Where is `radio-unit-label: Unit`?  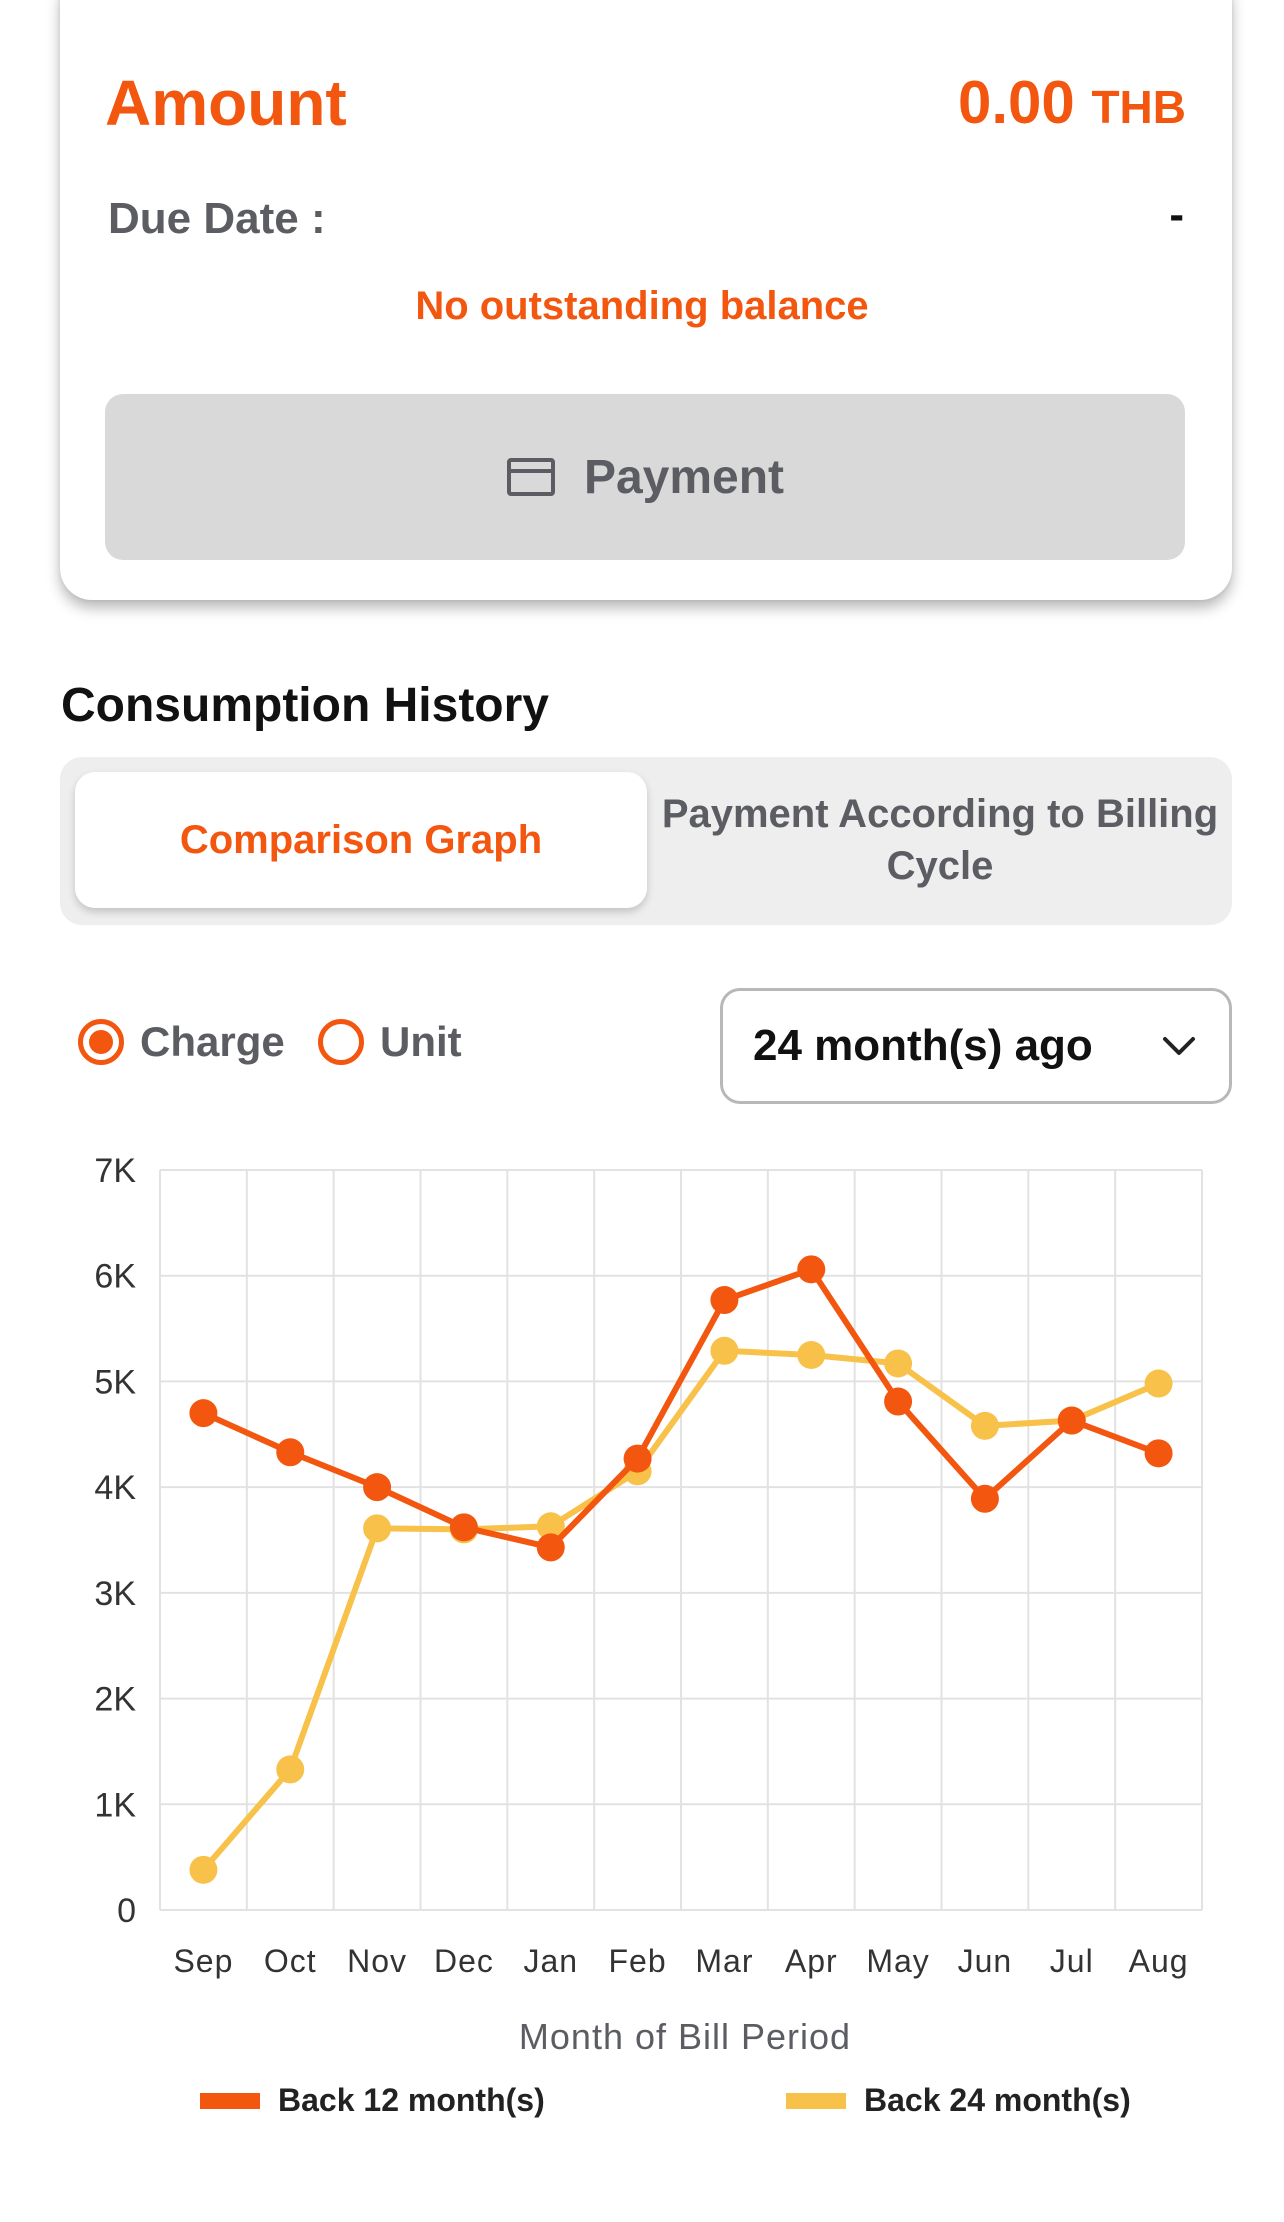 radio-unit-label: Unit is located at coordinates (421, 1041).